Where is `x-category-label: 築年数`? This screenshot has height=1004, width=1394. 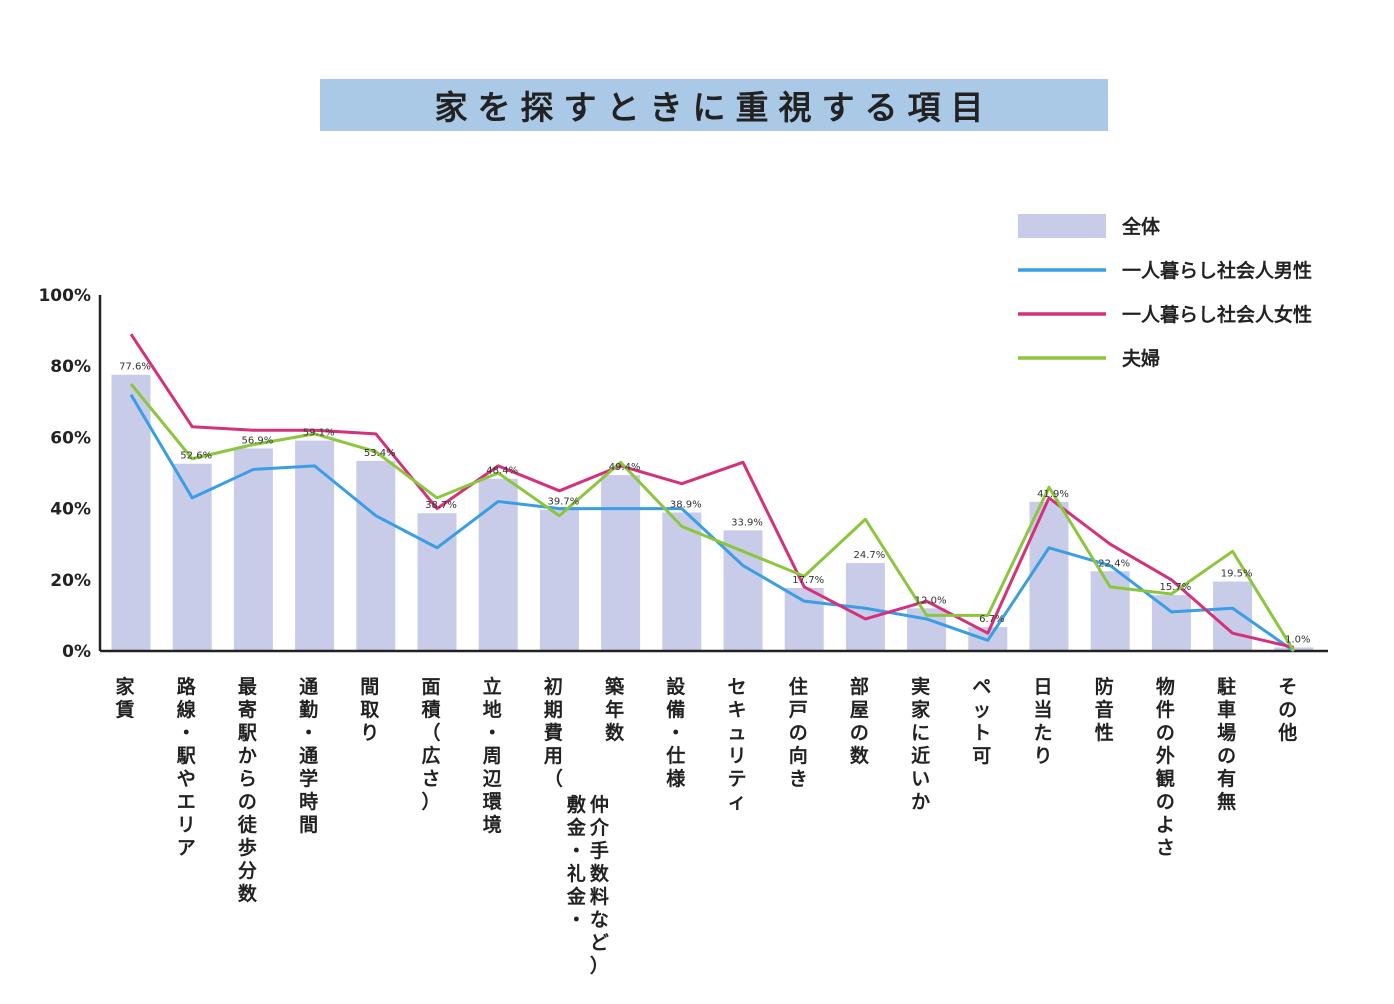
x-category-label: 築年数 is located at coordinates (614, 709).